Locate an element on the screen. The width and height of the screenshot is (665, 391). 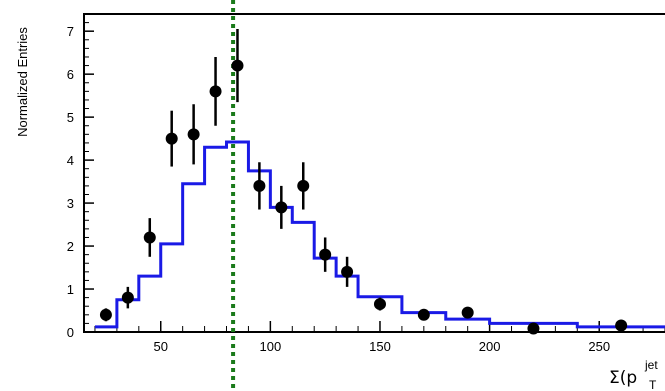
x-axis-label: Σ(p T jet is located at coordinates (633, 374).